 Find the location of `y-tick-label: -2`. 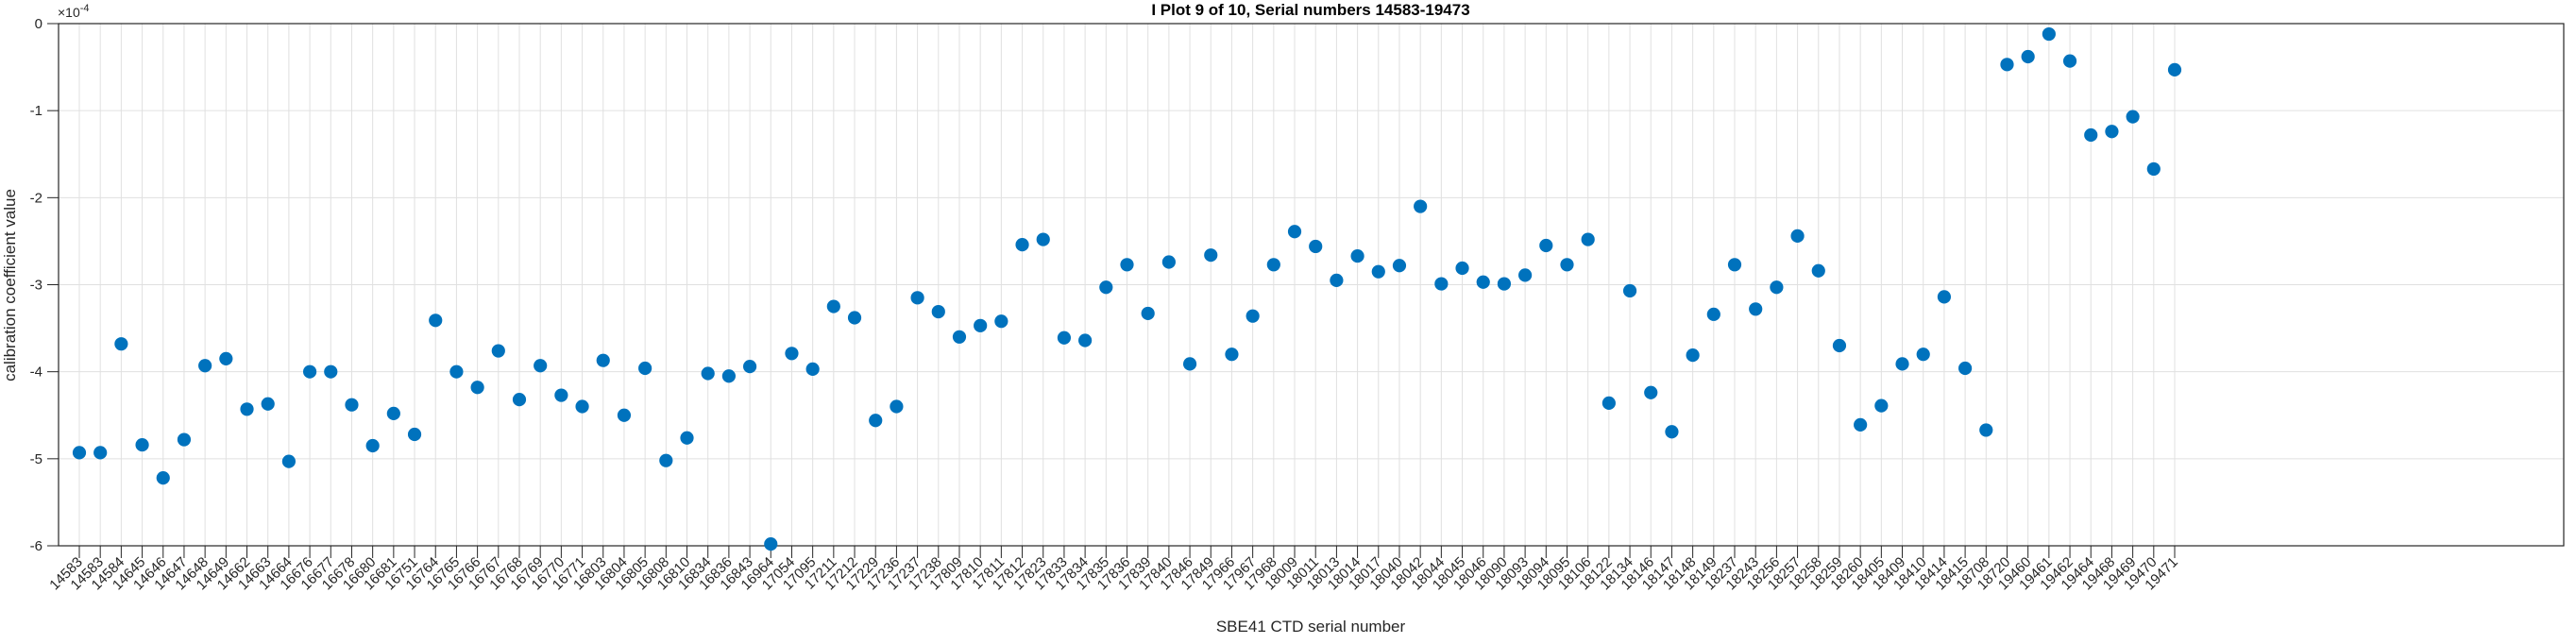

y-tick-label: -2 is located at coordinates (36, 198).